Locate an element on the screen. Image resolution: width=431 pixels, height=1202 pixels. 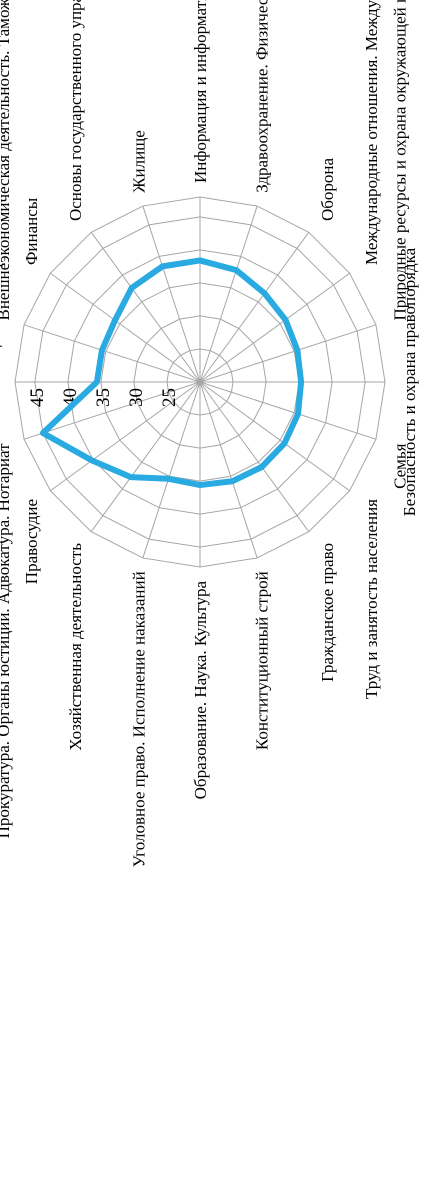
radar-series-line is located at coordinates (172, 373).